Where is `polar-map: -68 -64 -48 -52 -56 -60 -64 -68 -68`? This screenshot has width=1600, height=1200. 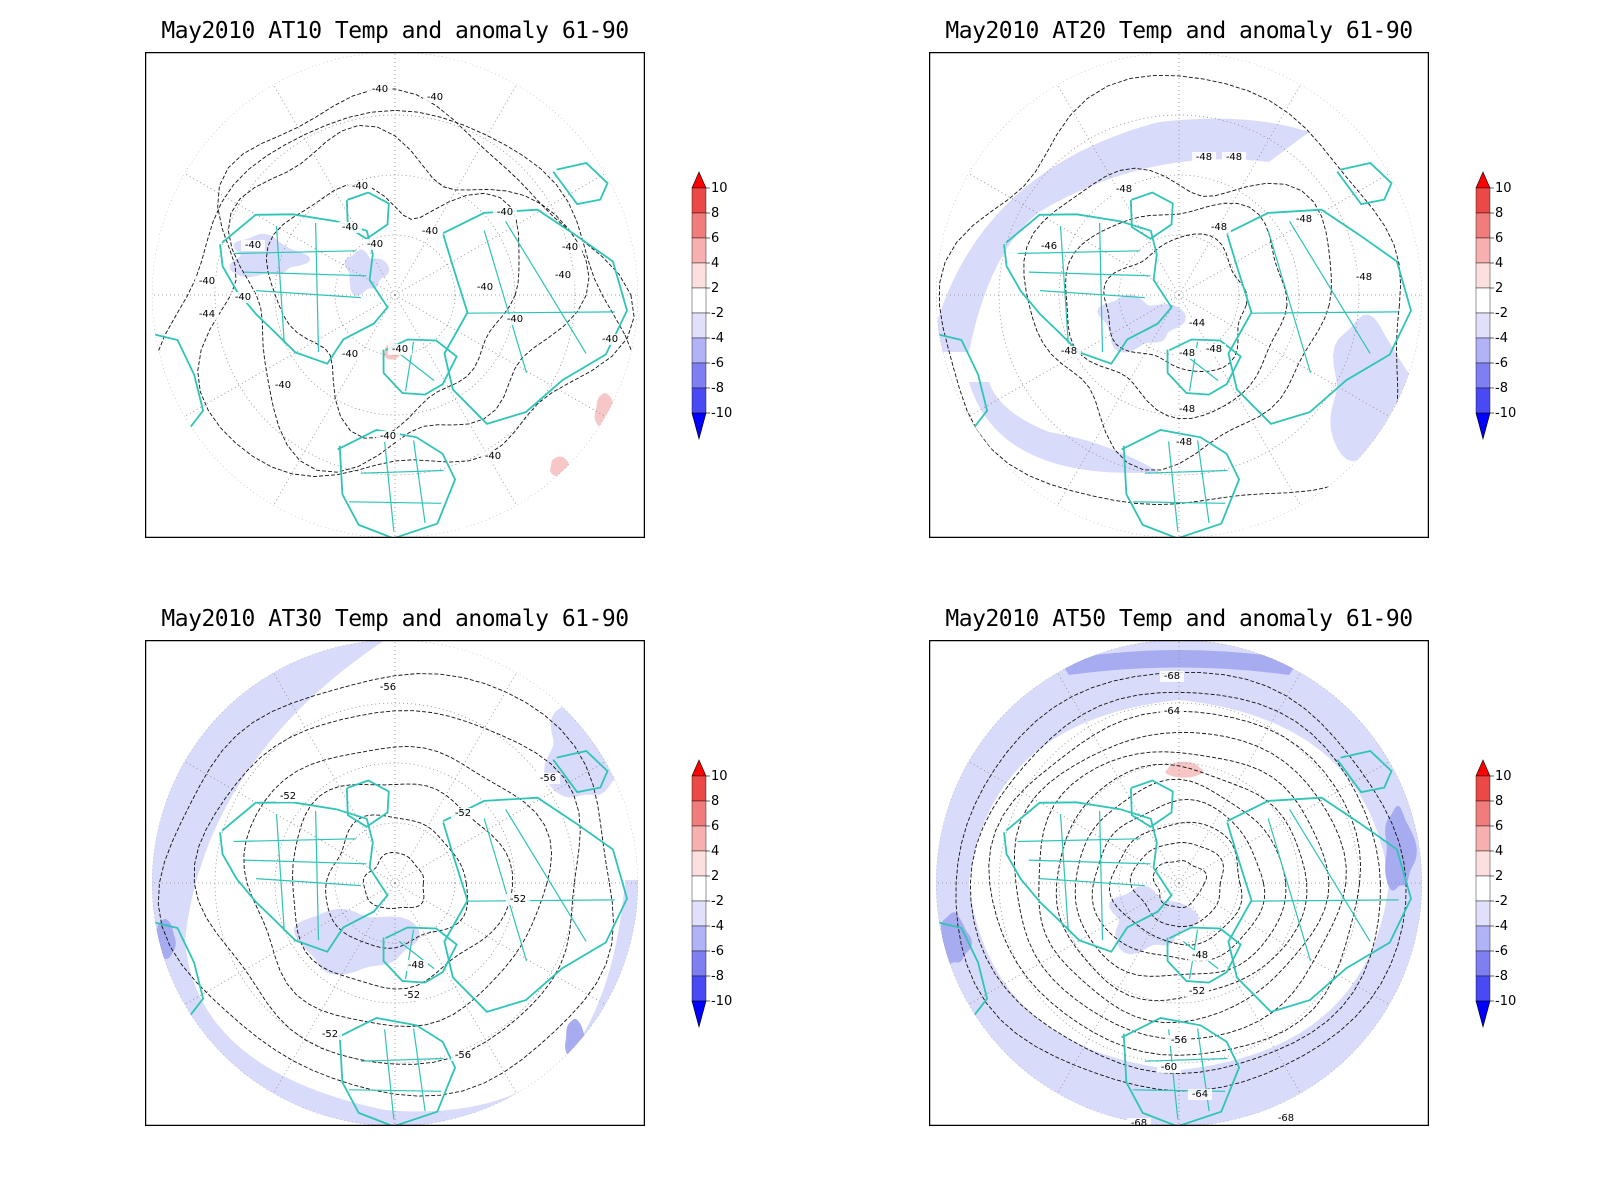
polar-map: -68 -64 -48 -52 -56 -60 -64 -68 -68 is located at coordinates (1179, 883).